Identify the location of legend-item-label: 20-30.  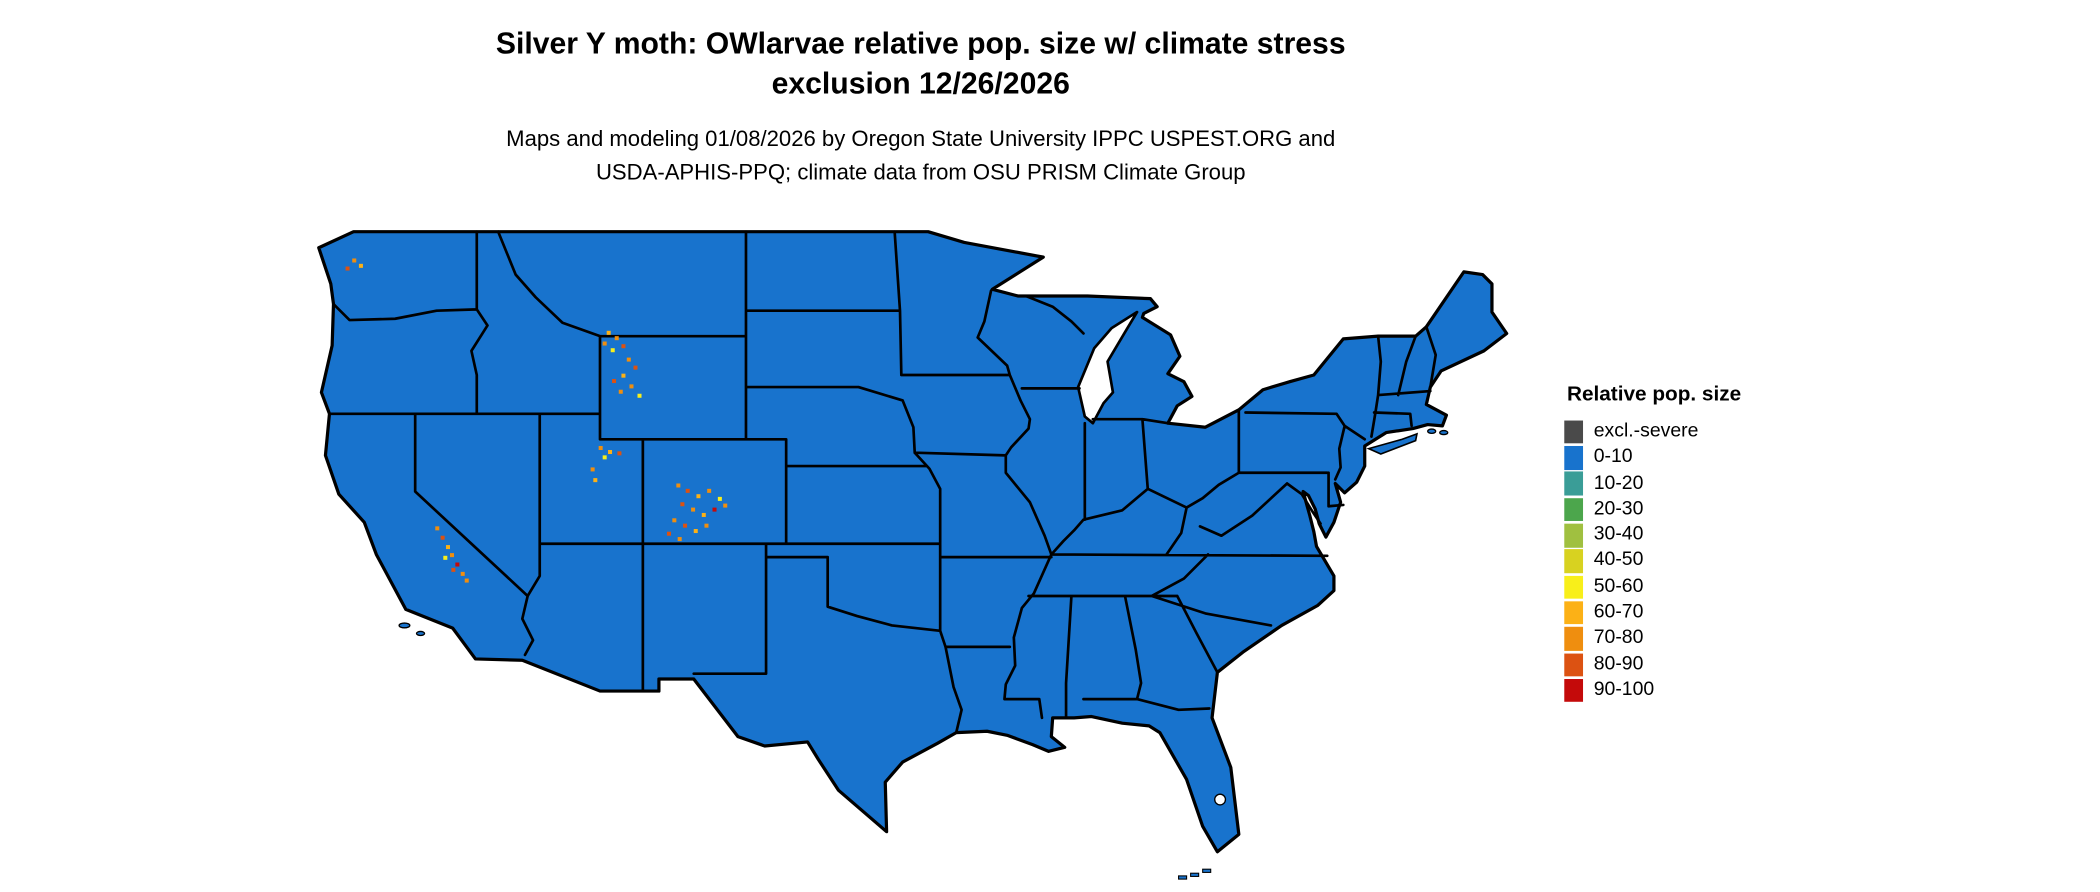
(1618, 509).